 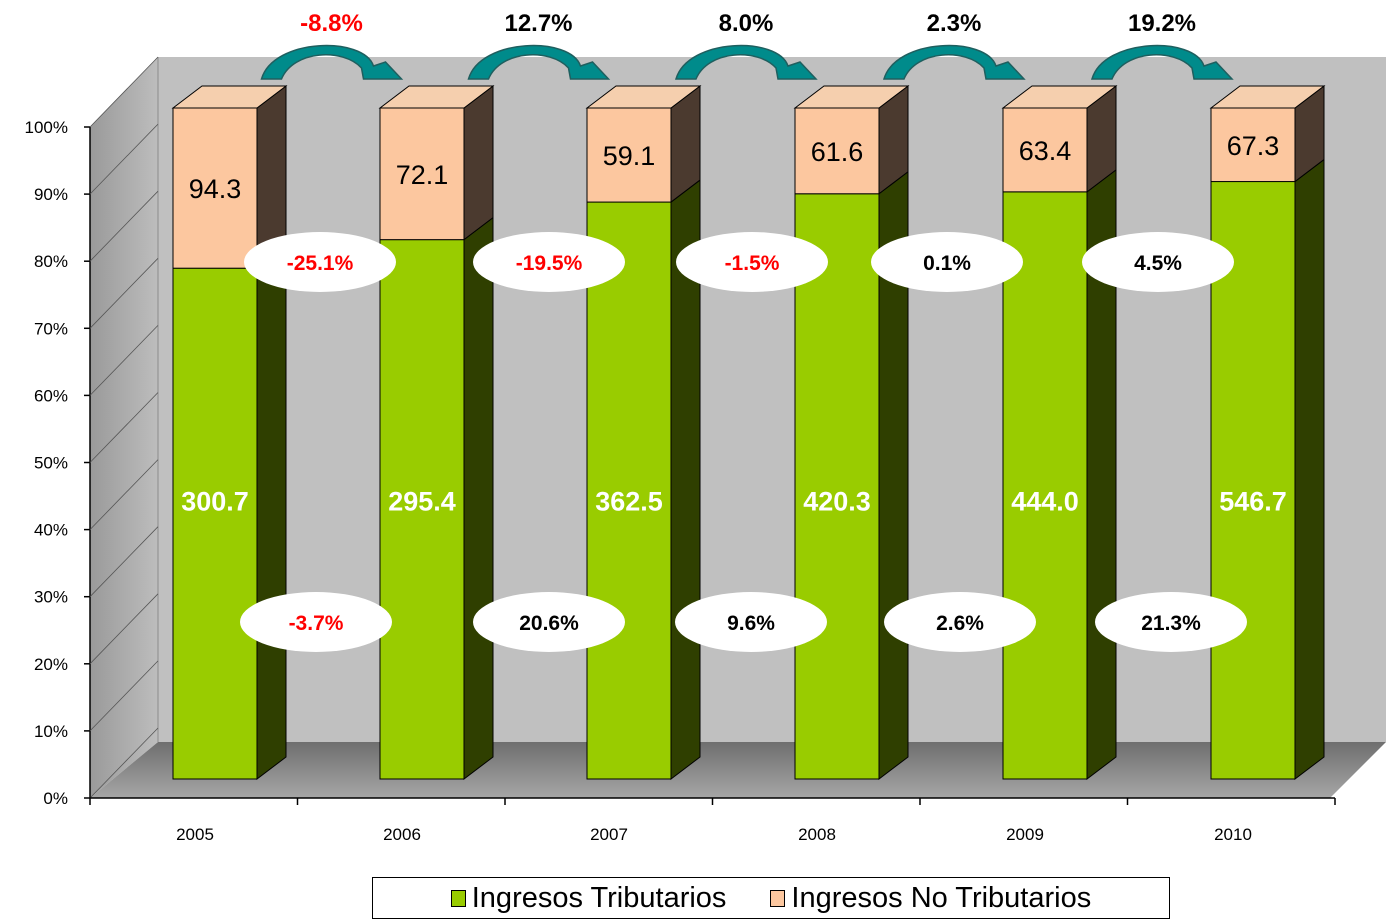 I want to click on tributarios-growth: 21.3%, so click(x=1171, y=622).